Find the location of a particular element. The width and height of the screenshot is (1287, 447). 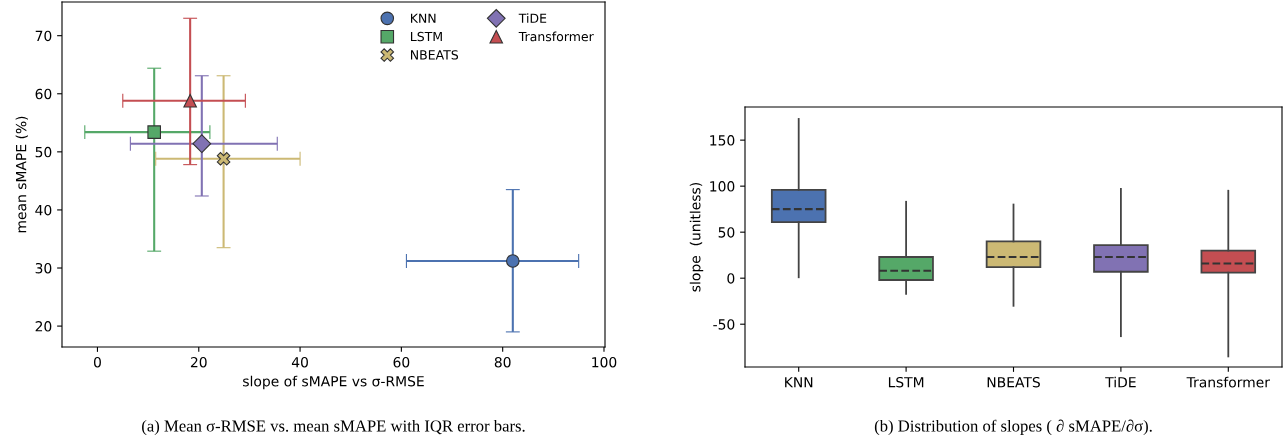

y-tick-label: -50 is located at coordinates (724, 324).